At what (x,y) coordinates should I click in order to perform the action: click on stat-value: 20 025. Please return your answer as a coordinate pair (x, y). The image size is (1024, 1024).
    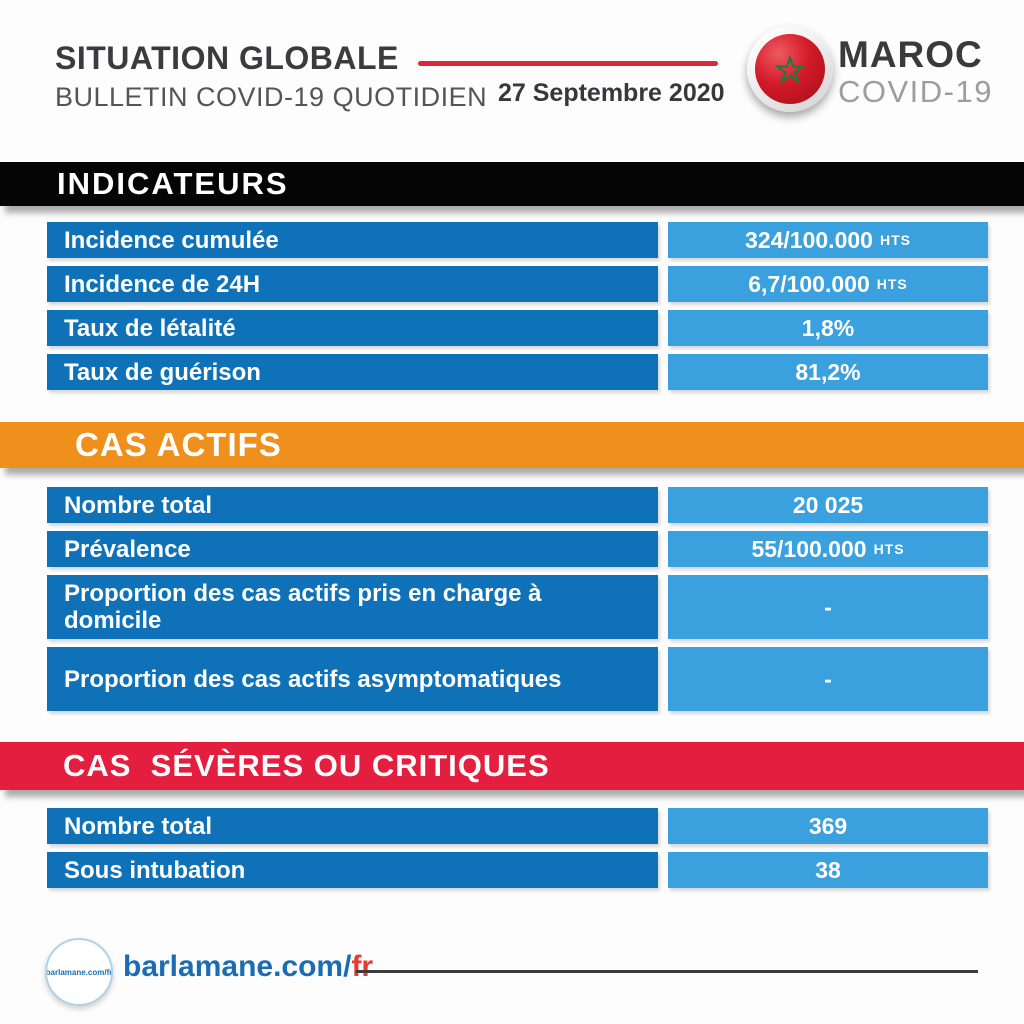
    Looking at the image, I should click on (828, 505).